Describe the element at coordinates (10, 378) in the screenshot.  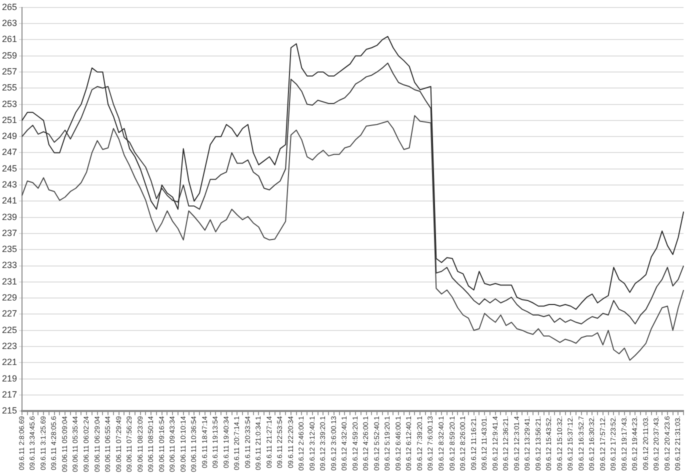
I see `y-tick-label: 219` at that location.